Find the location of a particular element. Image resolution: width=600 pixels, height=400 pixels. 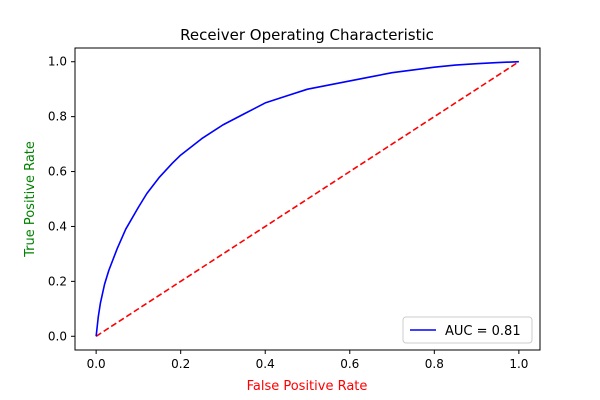

x-tick-label: 0.6 is located at coordinates (349, 364).